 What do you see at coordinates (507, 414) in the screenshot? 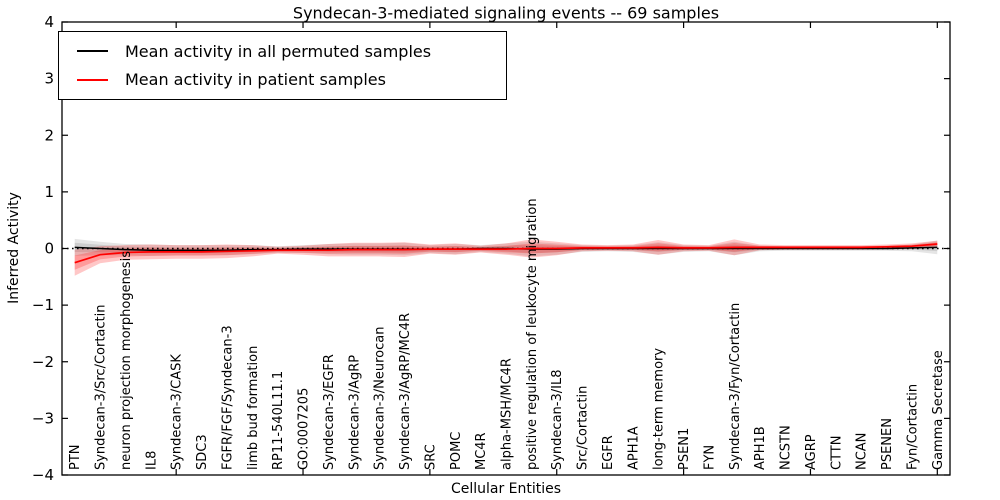
I see `x-tick-label: alpha-MSH/MC4R` at bounding box center [507, 414].